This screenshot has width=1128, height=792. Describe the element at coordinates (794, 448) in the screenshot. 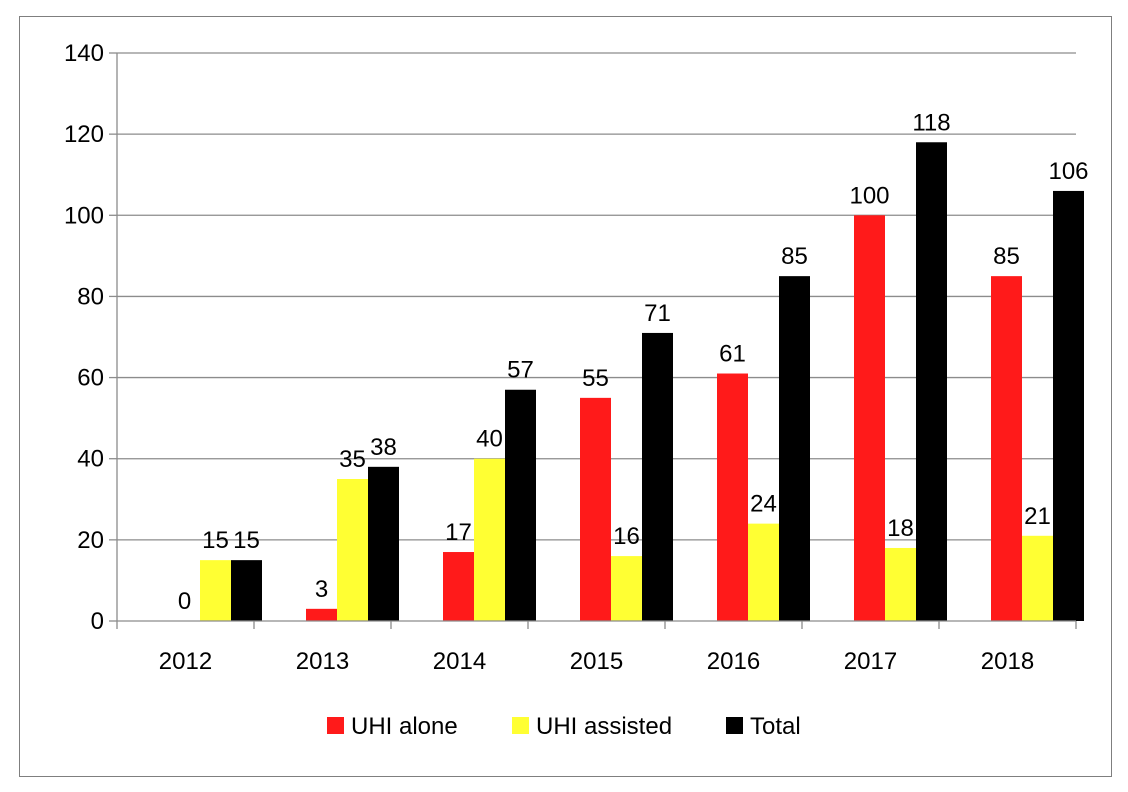

I see `bar-total-2016` at that location.